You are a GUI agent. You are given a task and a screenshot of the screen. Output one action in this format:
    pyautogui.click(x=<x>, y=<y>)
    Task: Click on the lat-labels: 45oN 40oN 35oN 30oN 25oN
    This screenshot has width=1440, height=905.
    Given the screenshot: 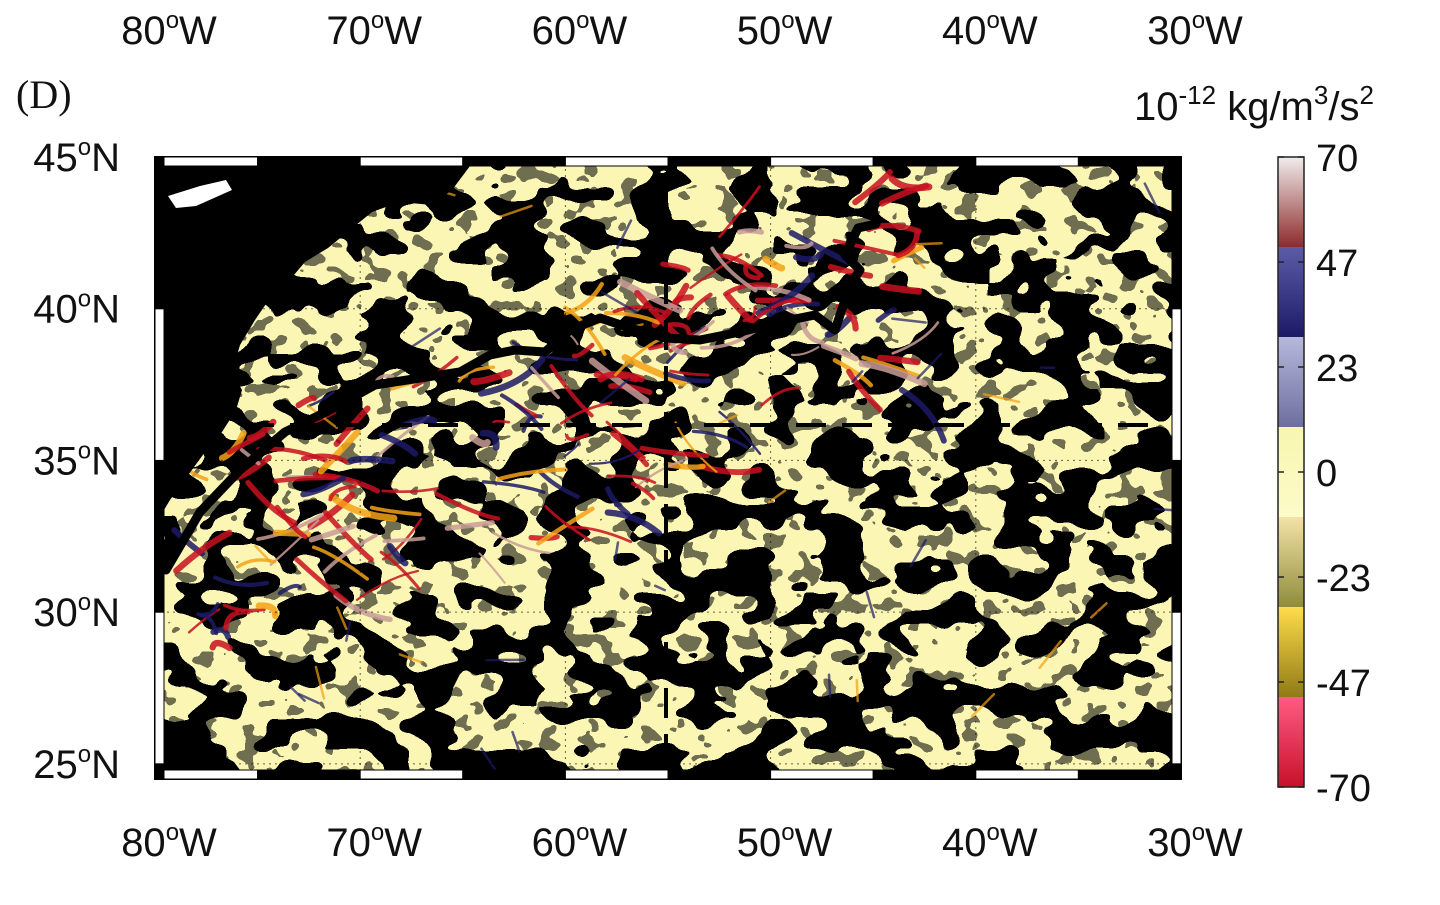 What is the action you would take?
    pyautogui.click(x=76, y=460)
    